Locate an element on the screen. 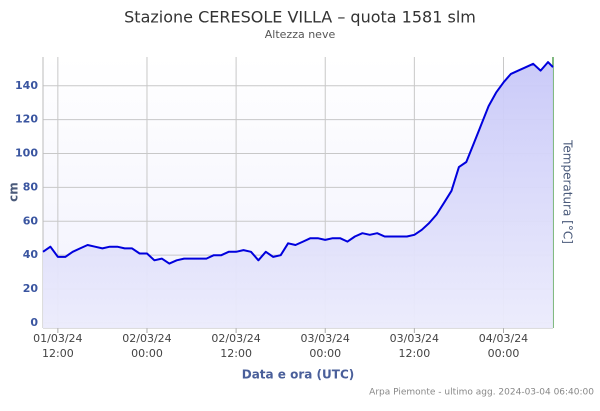  y-tick-label: 120 is located at coordinates (26, 119).